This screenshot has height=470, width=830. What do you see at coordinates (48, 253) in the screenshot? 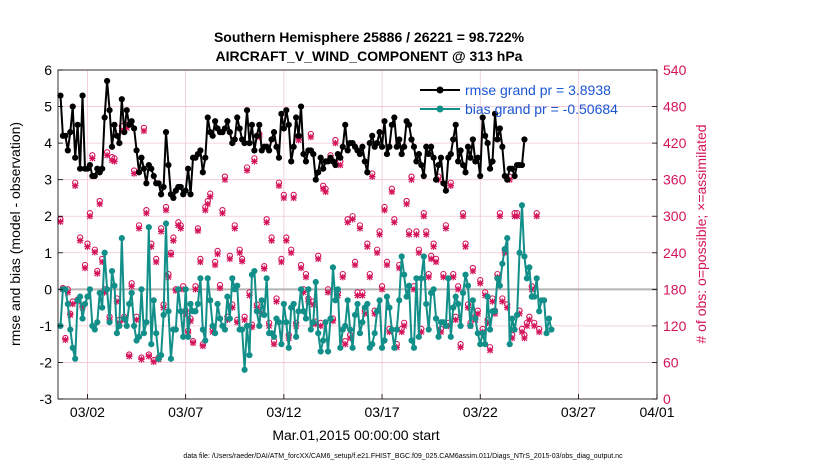
I see `y-left-tick-label: 1` at bounding box center [48, 253].